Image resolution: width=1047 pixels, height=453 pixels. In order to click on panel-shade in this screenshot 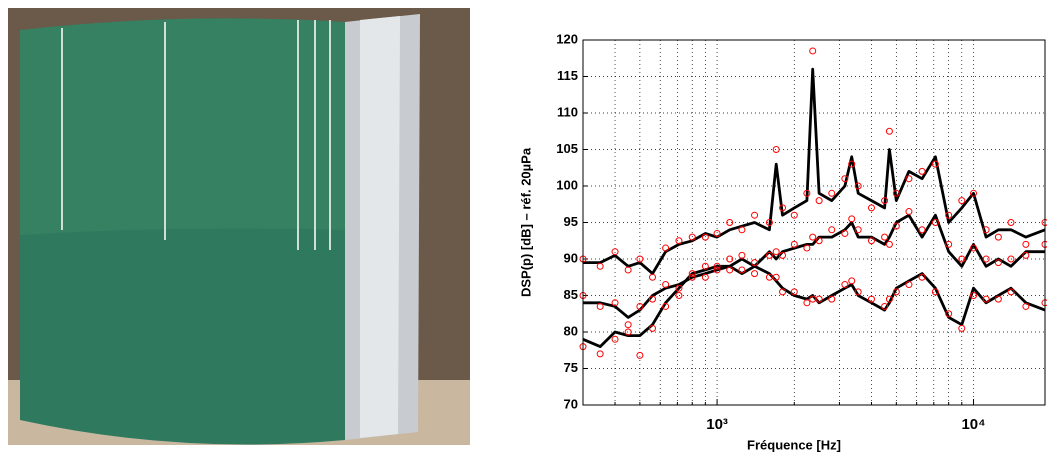, I will do `click(182, 126)`.